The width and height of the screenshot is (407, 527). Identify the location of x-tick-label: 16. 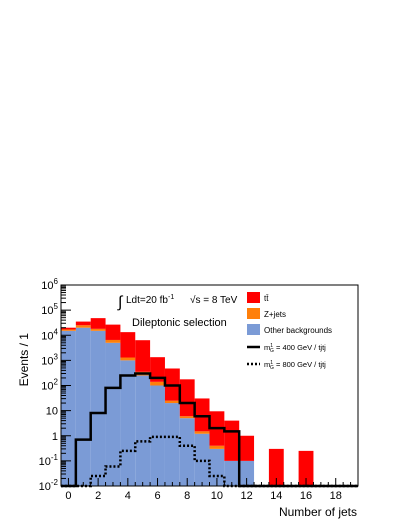
(306, 496).